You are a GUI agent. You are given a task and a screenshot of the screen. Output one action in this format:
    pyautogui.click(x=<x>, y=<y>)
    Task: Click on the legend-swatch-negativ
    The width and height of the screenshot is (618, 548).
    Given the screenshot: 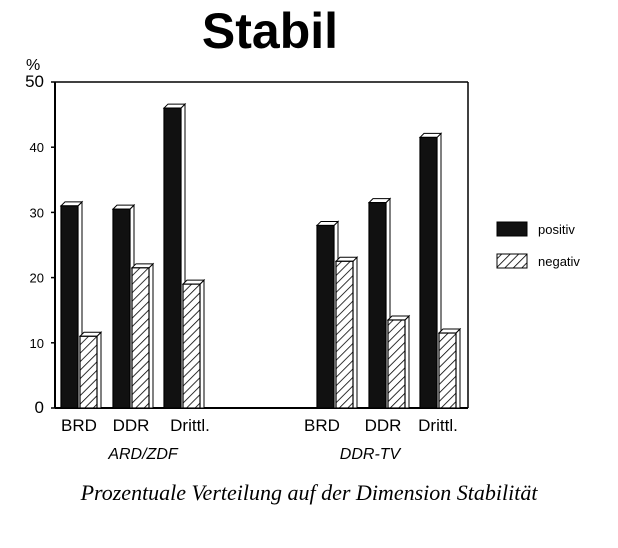 What is the action you would take?
    pyautogui.click(x=512, y=261)
    